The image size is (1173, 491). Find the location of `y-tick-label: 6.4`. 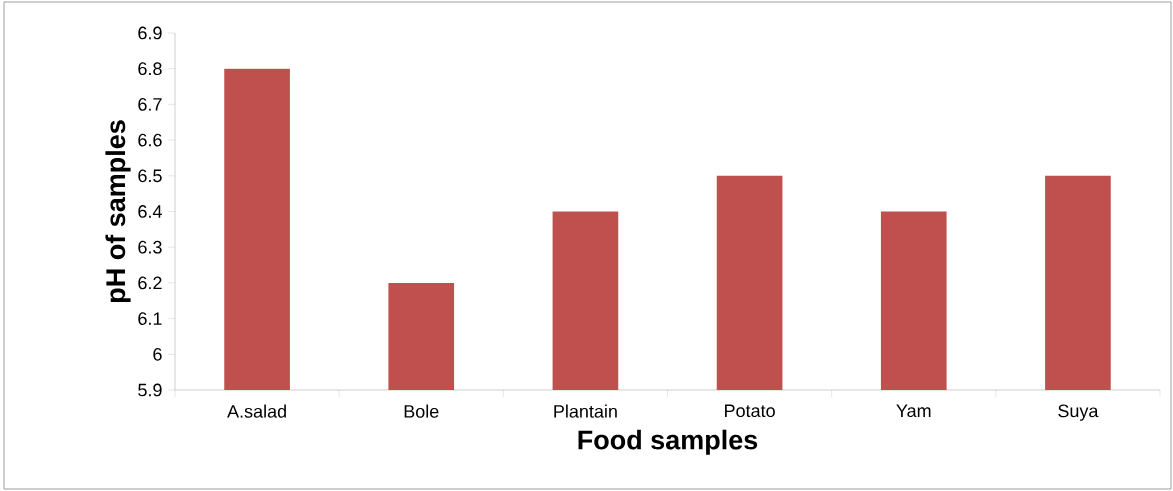

y-tick-label: 6.4 is located at coordinates (150, 211).